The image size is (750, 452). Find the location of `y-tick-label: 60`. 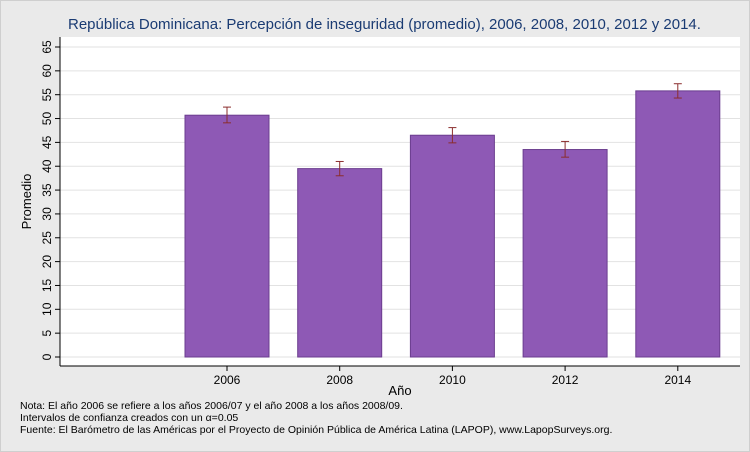

y-tick-label: 60 is located at coordinates (47, 71).